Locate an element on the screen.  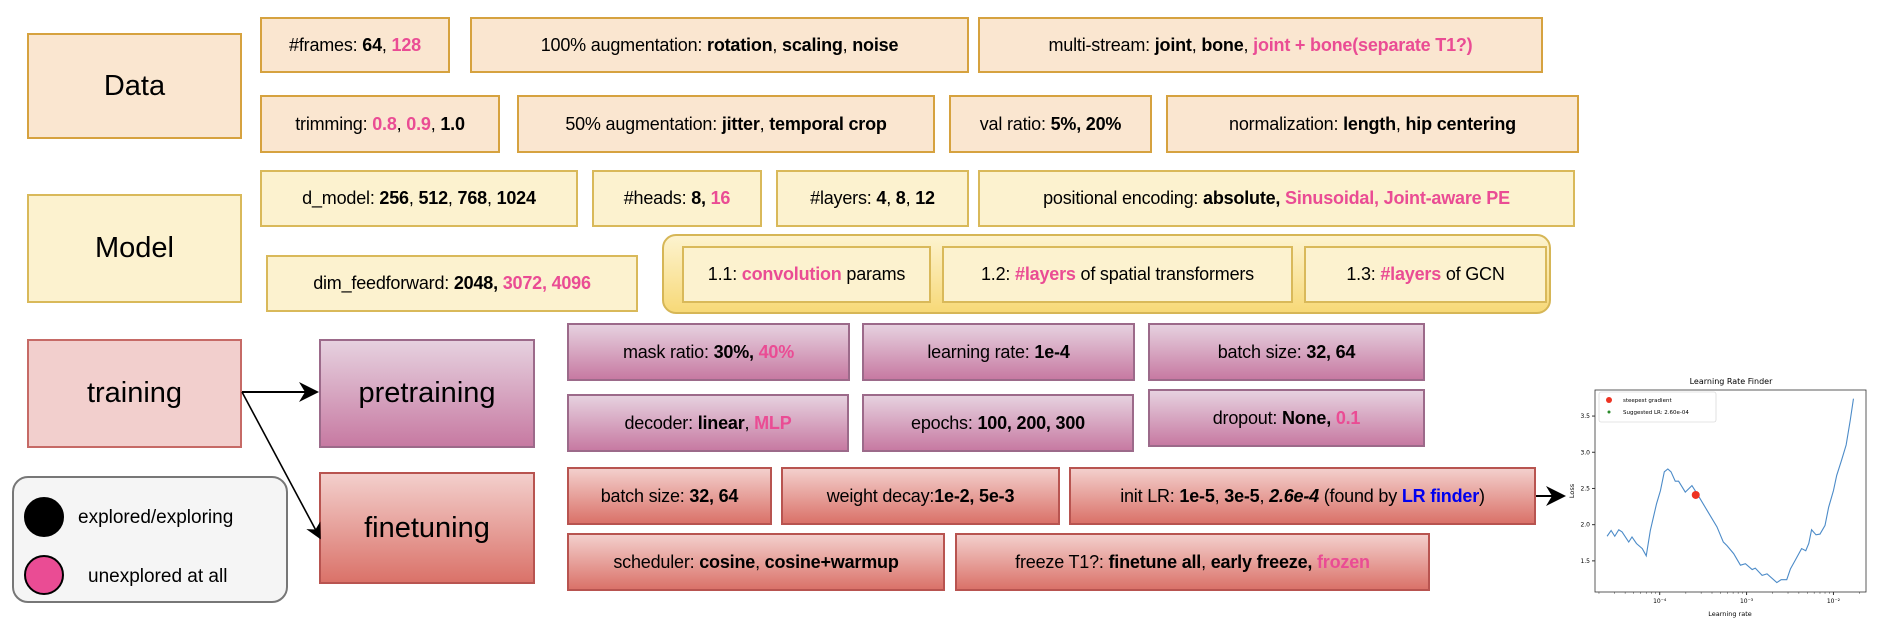
section-data: Data is located at coordinates (134, 86).